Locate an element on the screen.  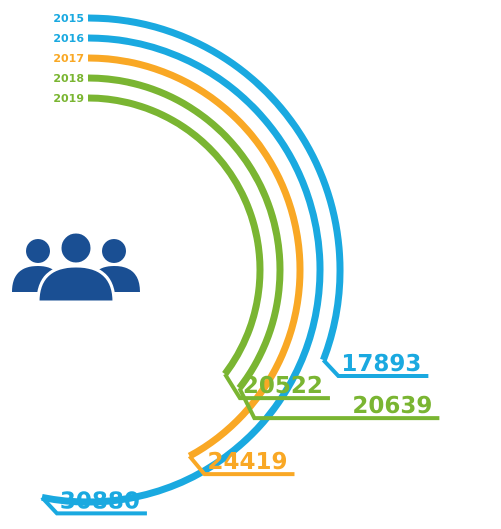
people-icon is located at coordinates (76, 267).